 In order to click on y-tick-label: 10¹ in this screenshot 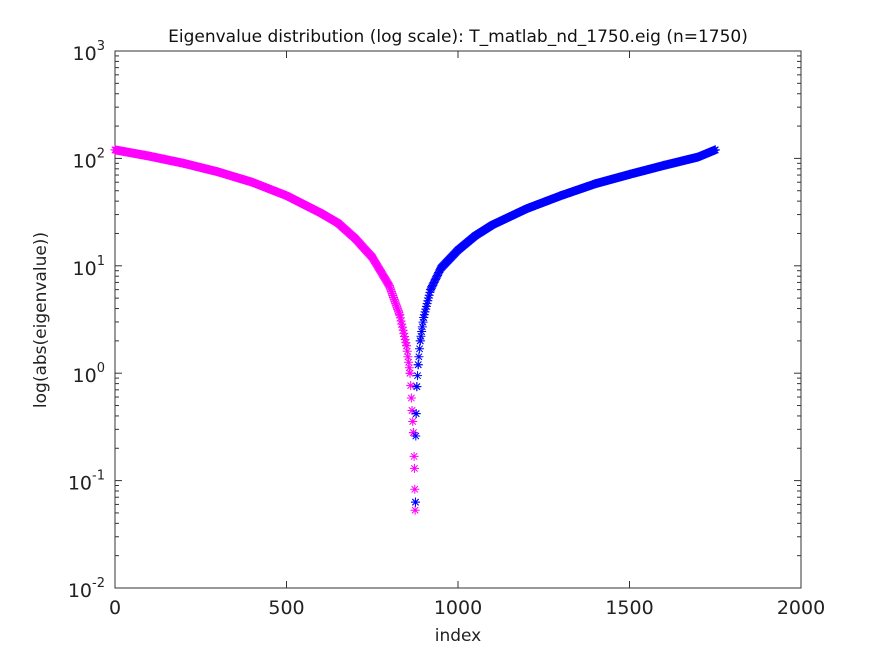, I will do `click(89, 267)`.